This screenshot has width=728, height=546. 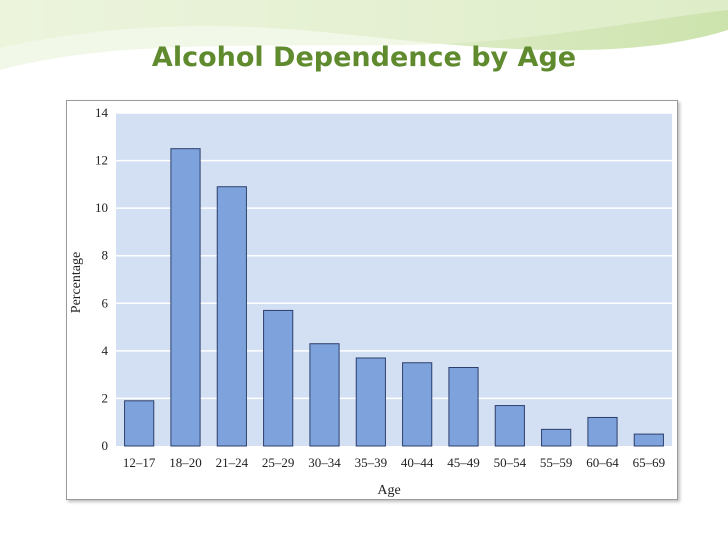 I want to click on y-axis-ticks: 0 2 4 6 8 10 12 14, so click(x=102, y=279).